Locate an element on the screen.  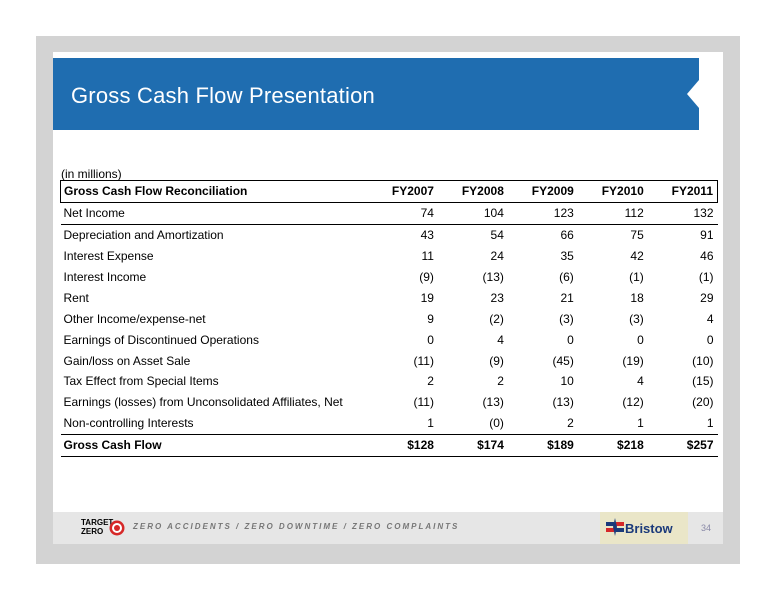
table-row: Net Income 74 104 123 112 132 is located at coordinates (389, 213).